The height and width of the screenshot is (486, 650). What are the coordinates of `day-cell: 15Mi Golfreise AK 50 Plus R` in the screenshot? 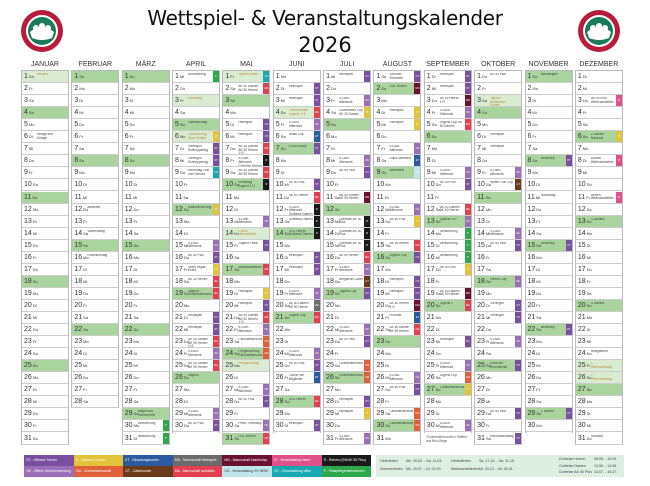 It's located at (347, 245).